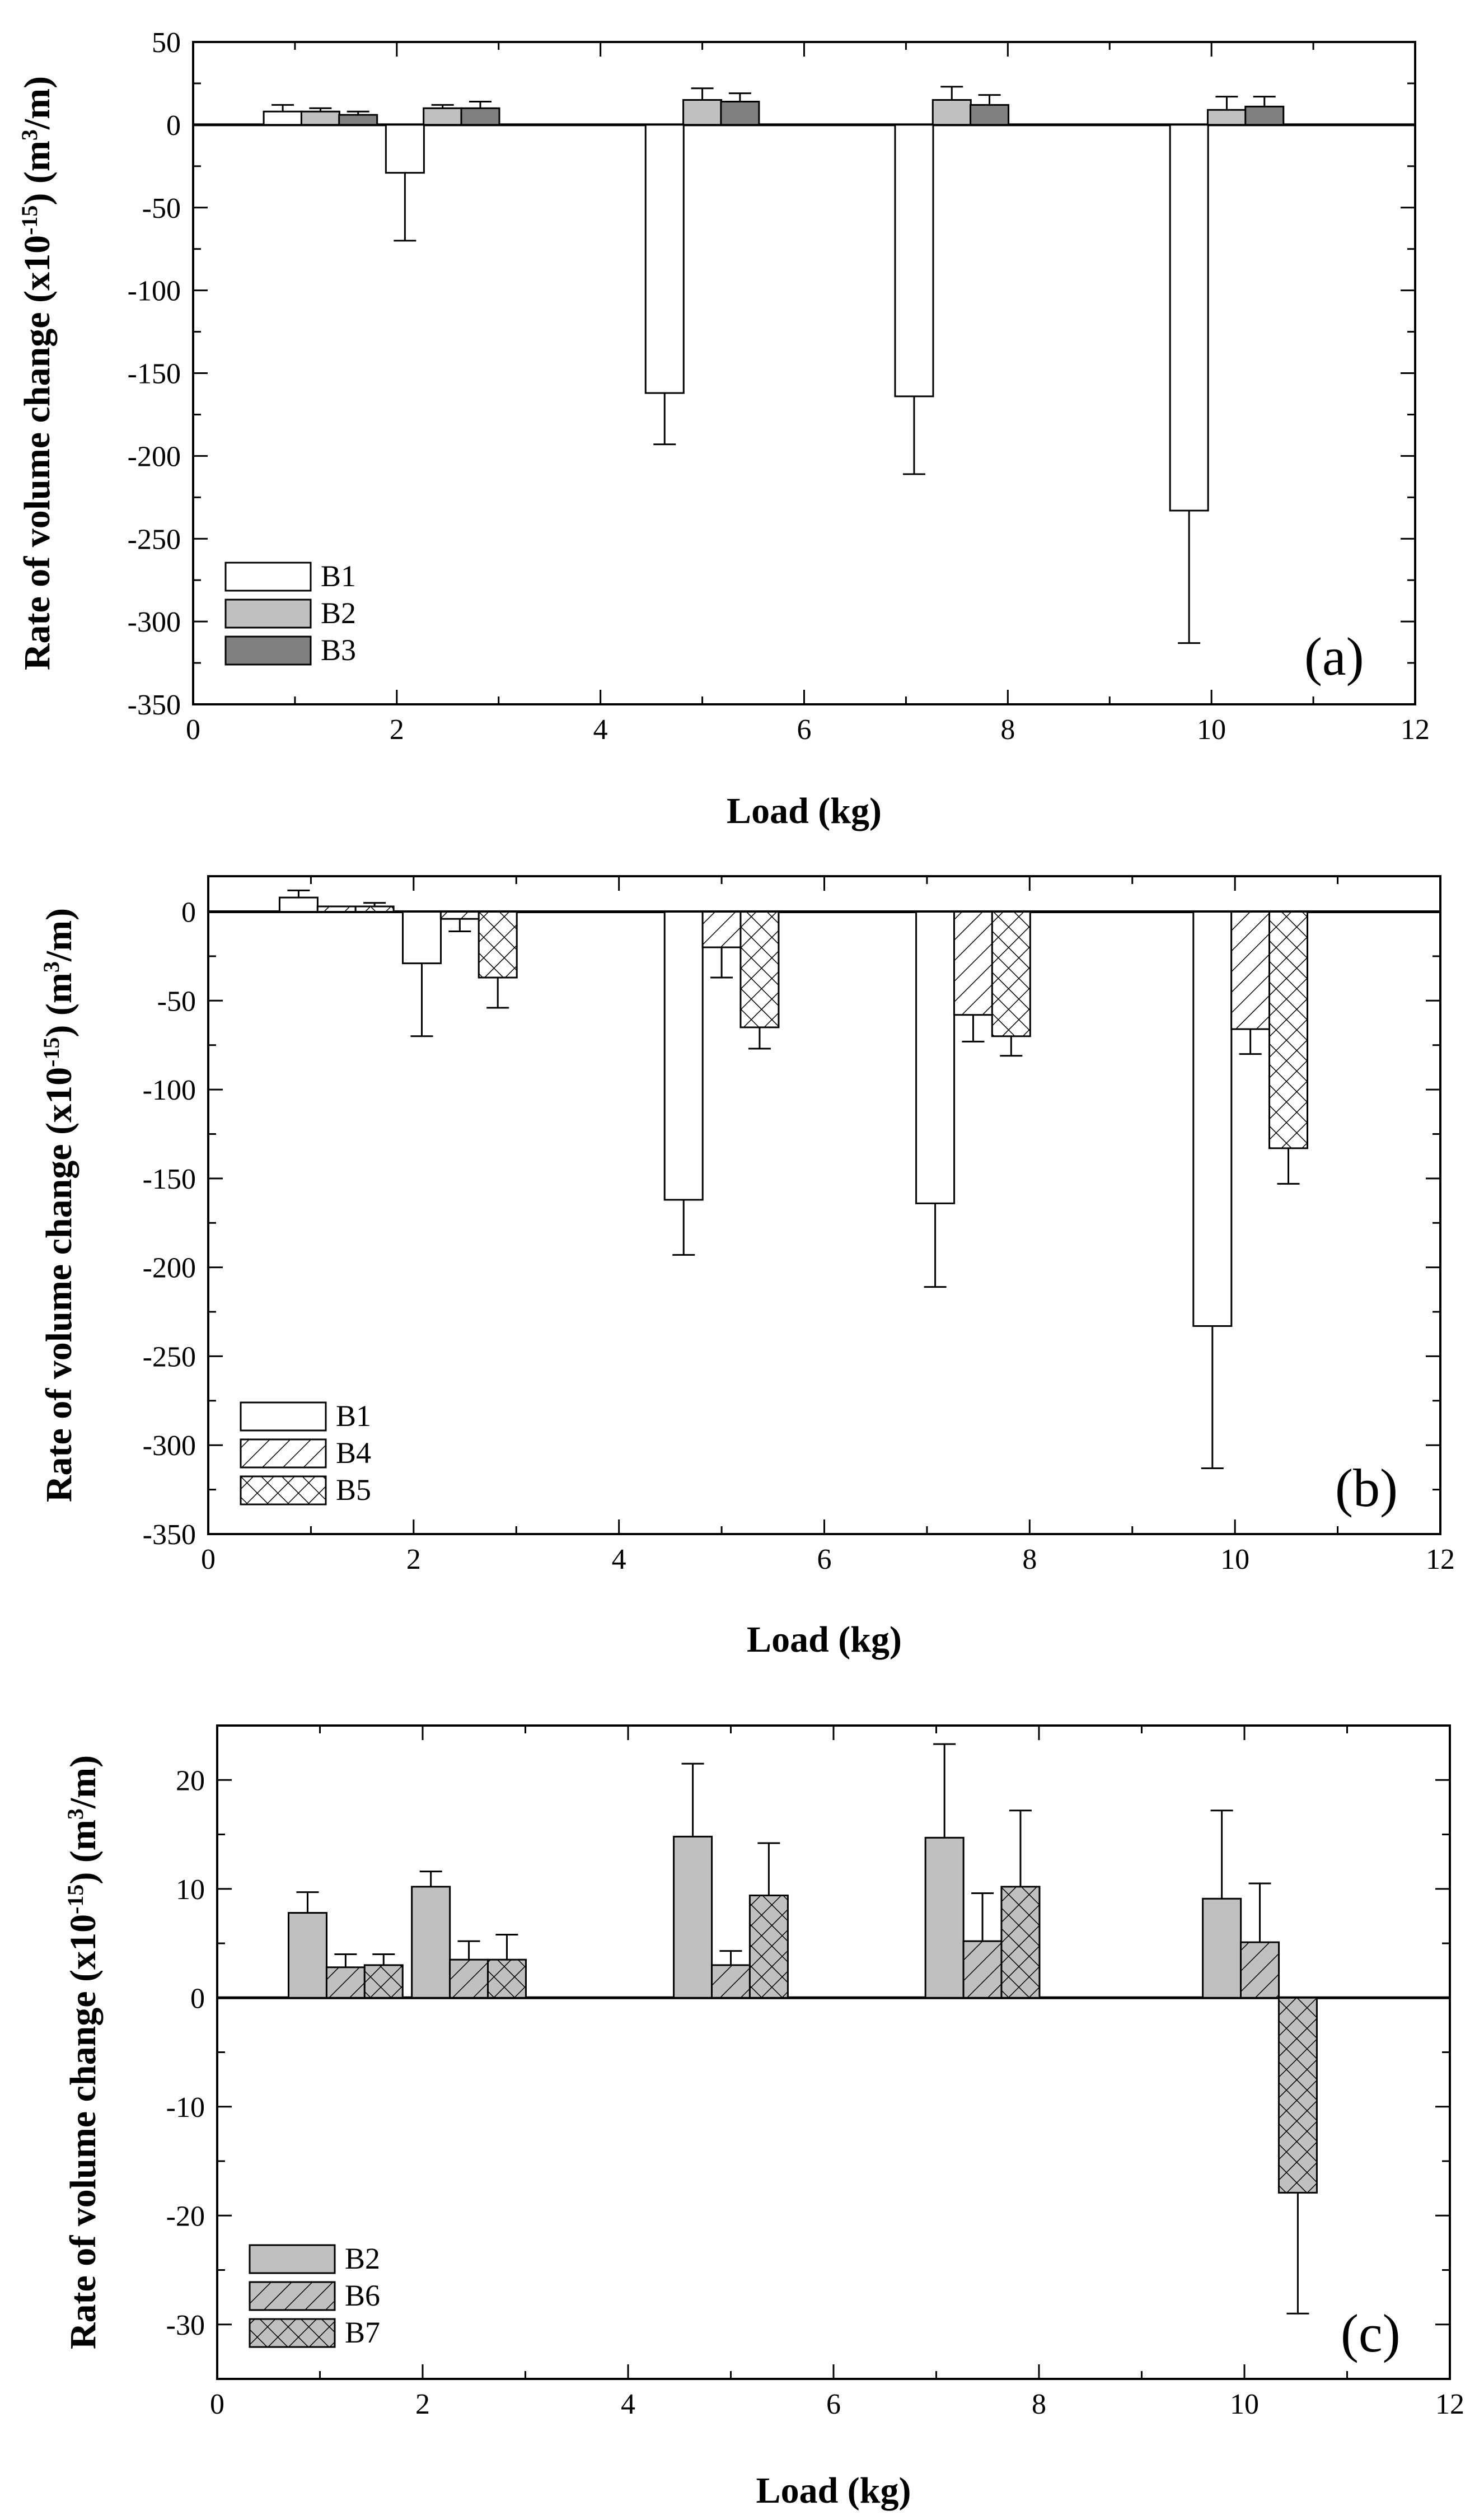 Image resolution: width=1484 pixels, height=2520 pixels. Describe the element at coordinates (353, 1490) in the screenshot. I see `legend-label-B5: B5` at that location.